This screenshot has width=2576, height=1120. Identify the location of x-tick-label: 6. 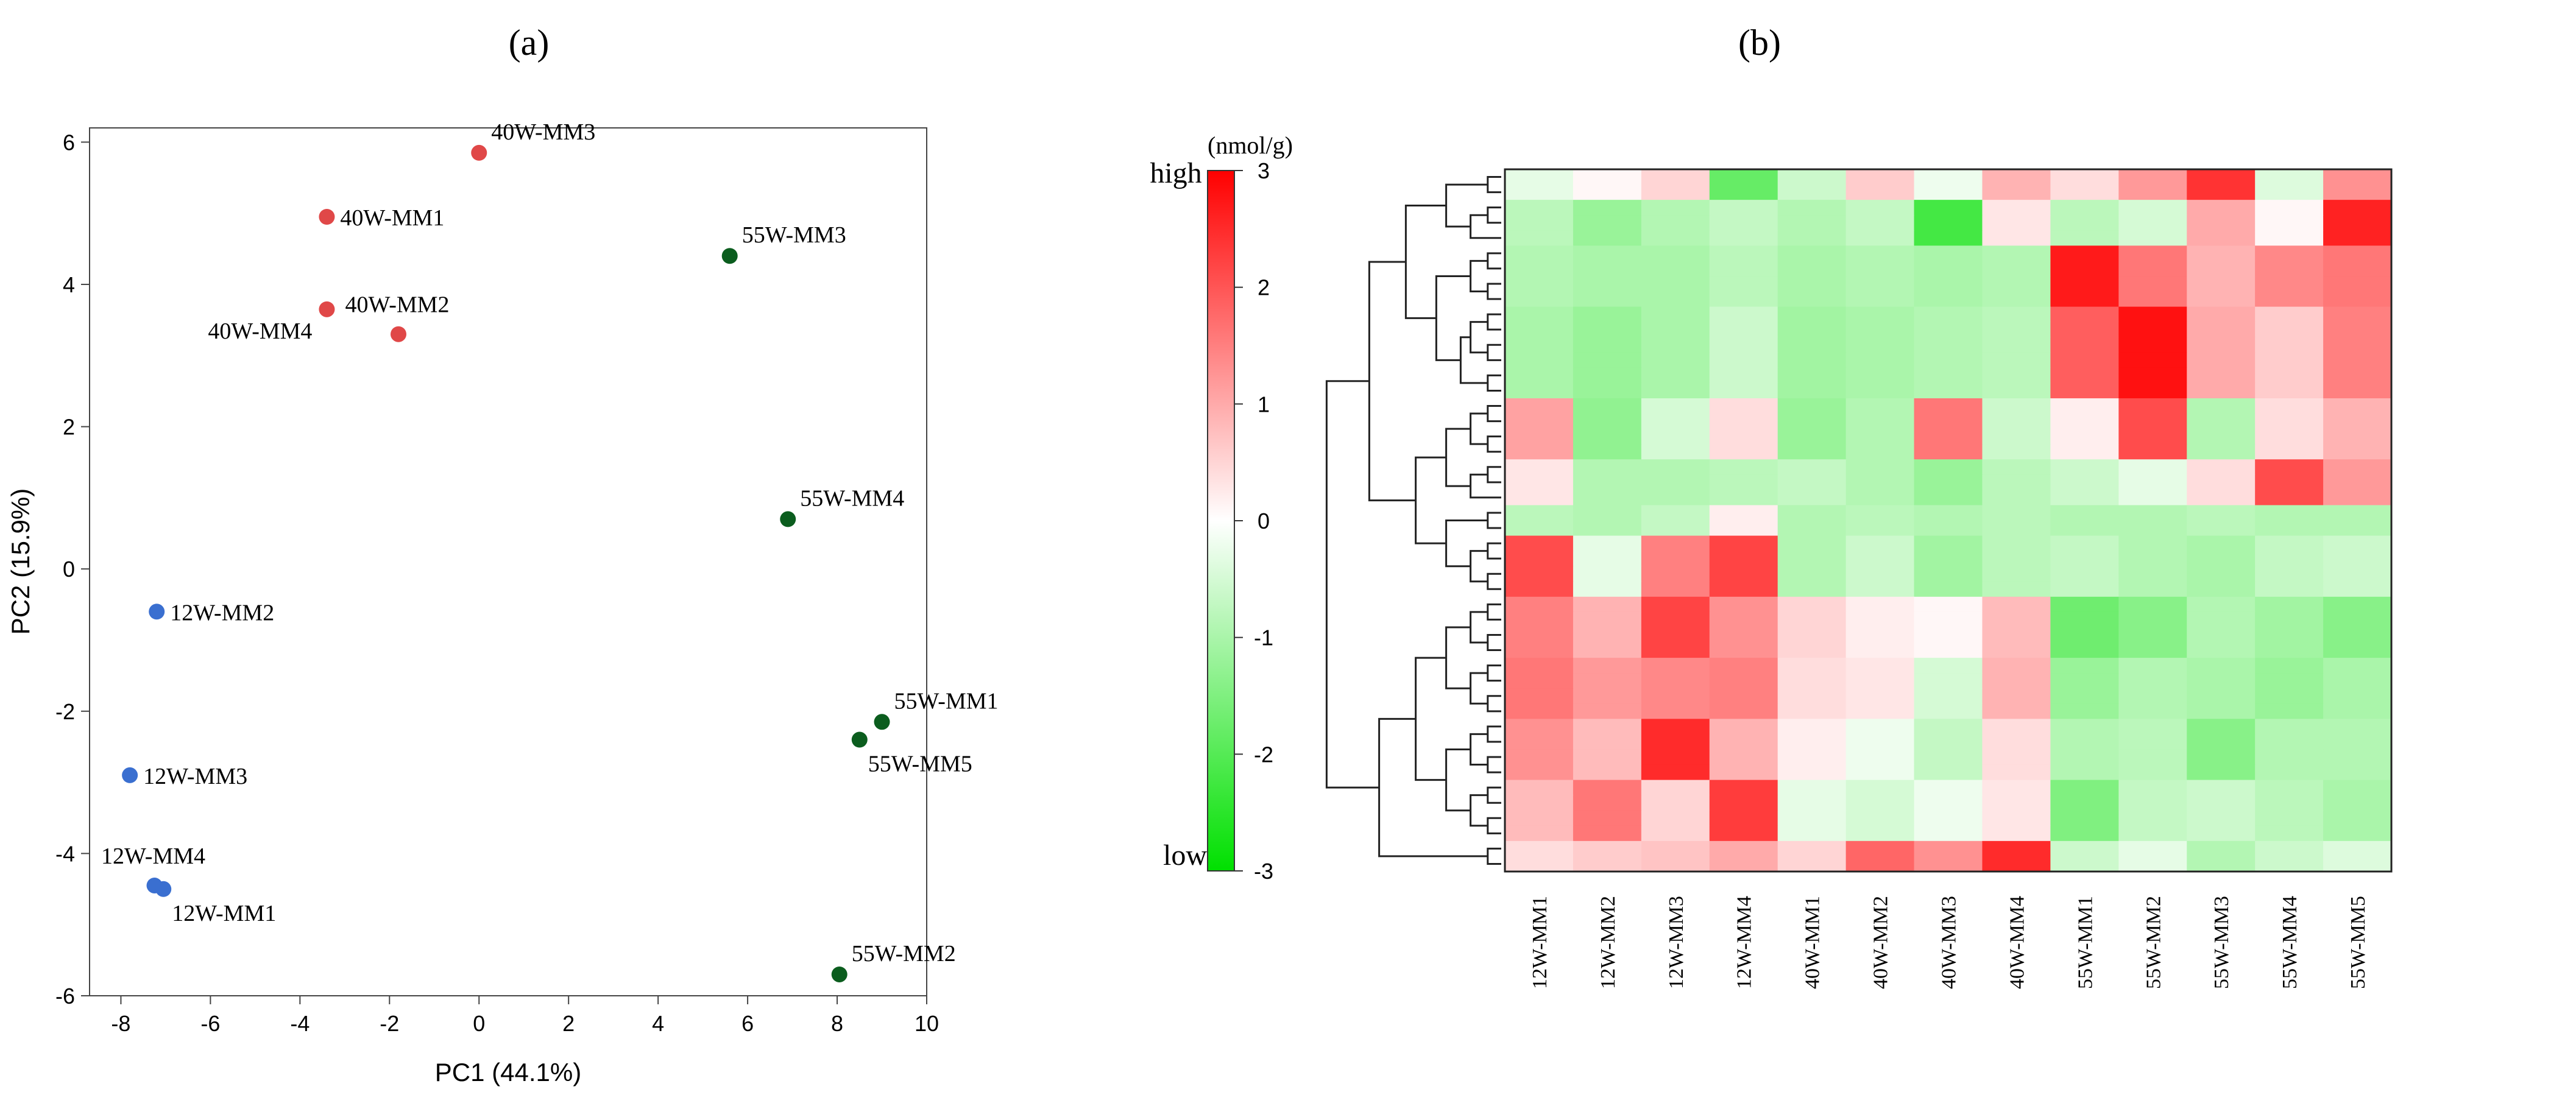
(747, 1023).